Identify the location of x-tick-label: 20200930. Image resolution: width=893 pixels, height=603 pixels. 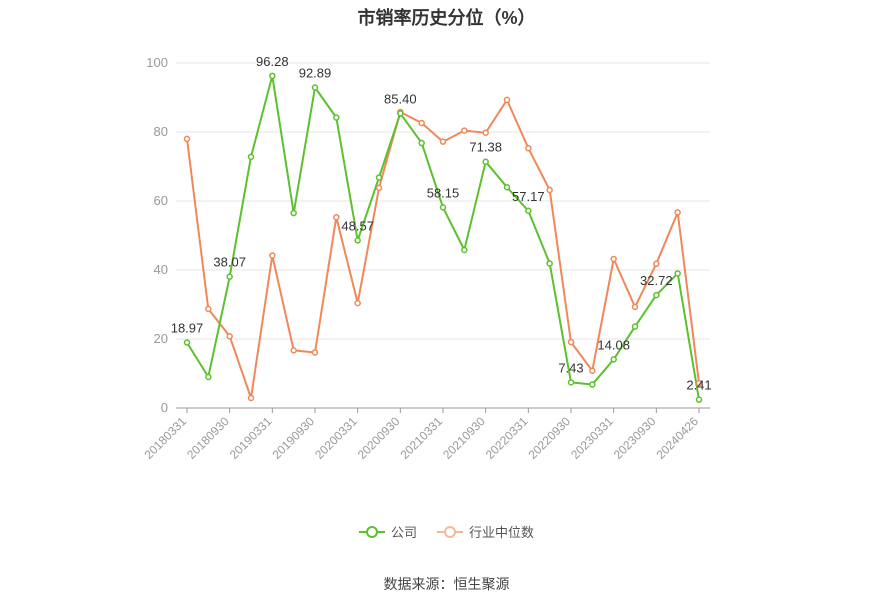
(379, 438).